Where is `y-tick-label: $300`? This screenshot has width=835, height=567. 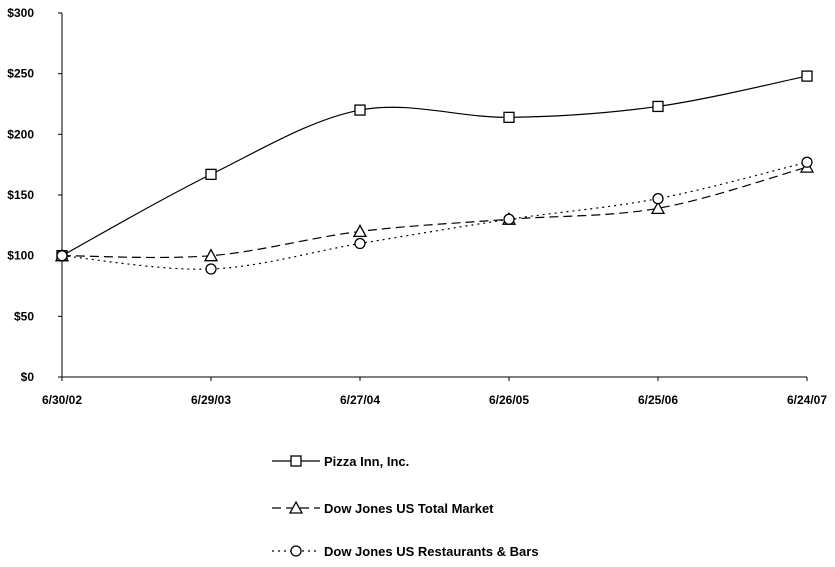
y-tick-label: $300 is located at coordinates (20, 13).